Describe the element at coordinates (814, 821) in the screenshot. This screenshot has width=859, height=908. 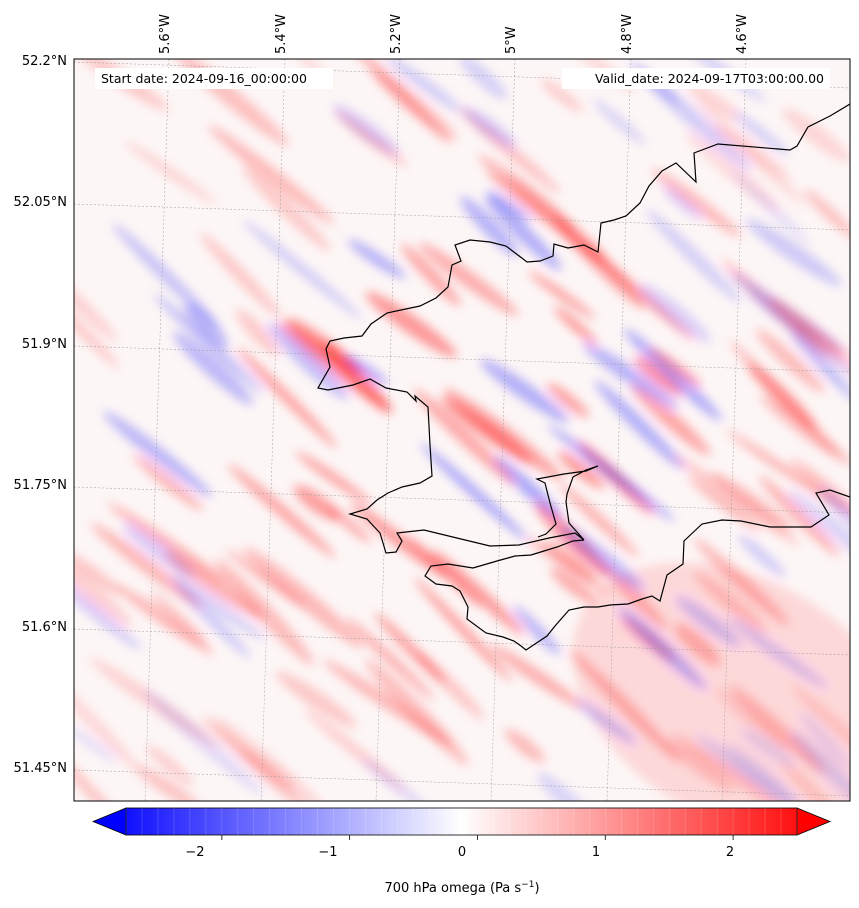
I see `colorbar-extend-max` at that location.